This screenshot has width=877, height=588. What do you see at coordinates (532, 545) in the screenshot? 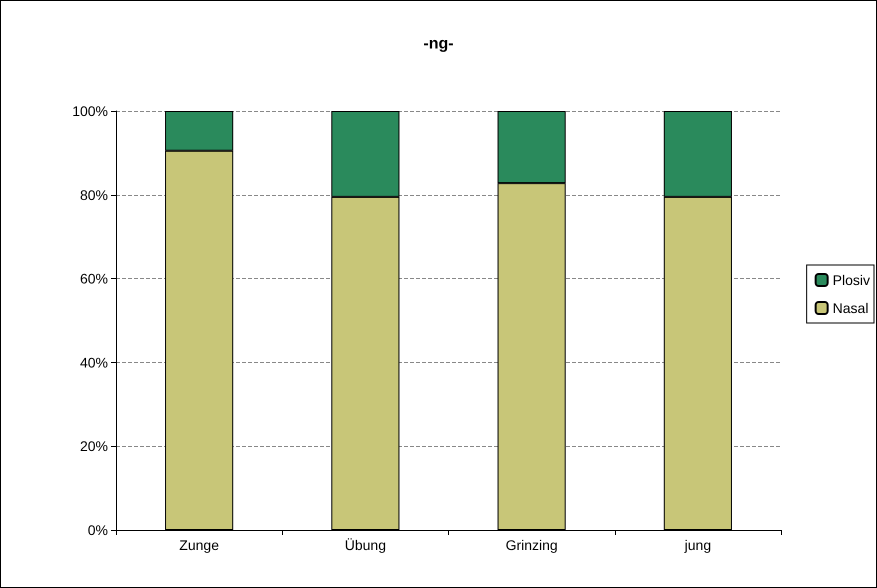
I see `x-tick-label: Grinzing` at bounding box center [532, 545].